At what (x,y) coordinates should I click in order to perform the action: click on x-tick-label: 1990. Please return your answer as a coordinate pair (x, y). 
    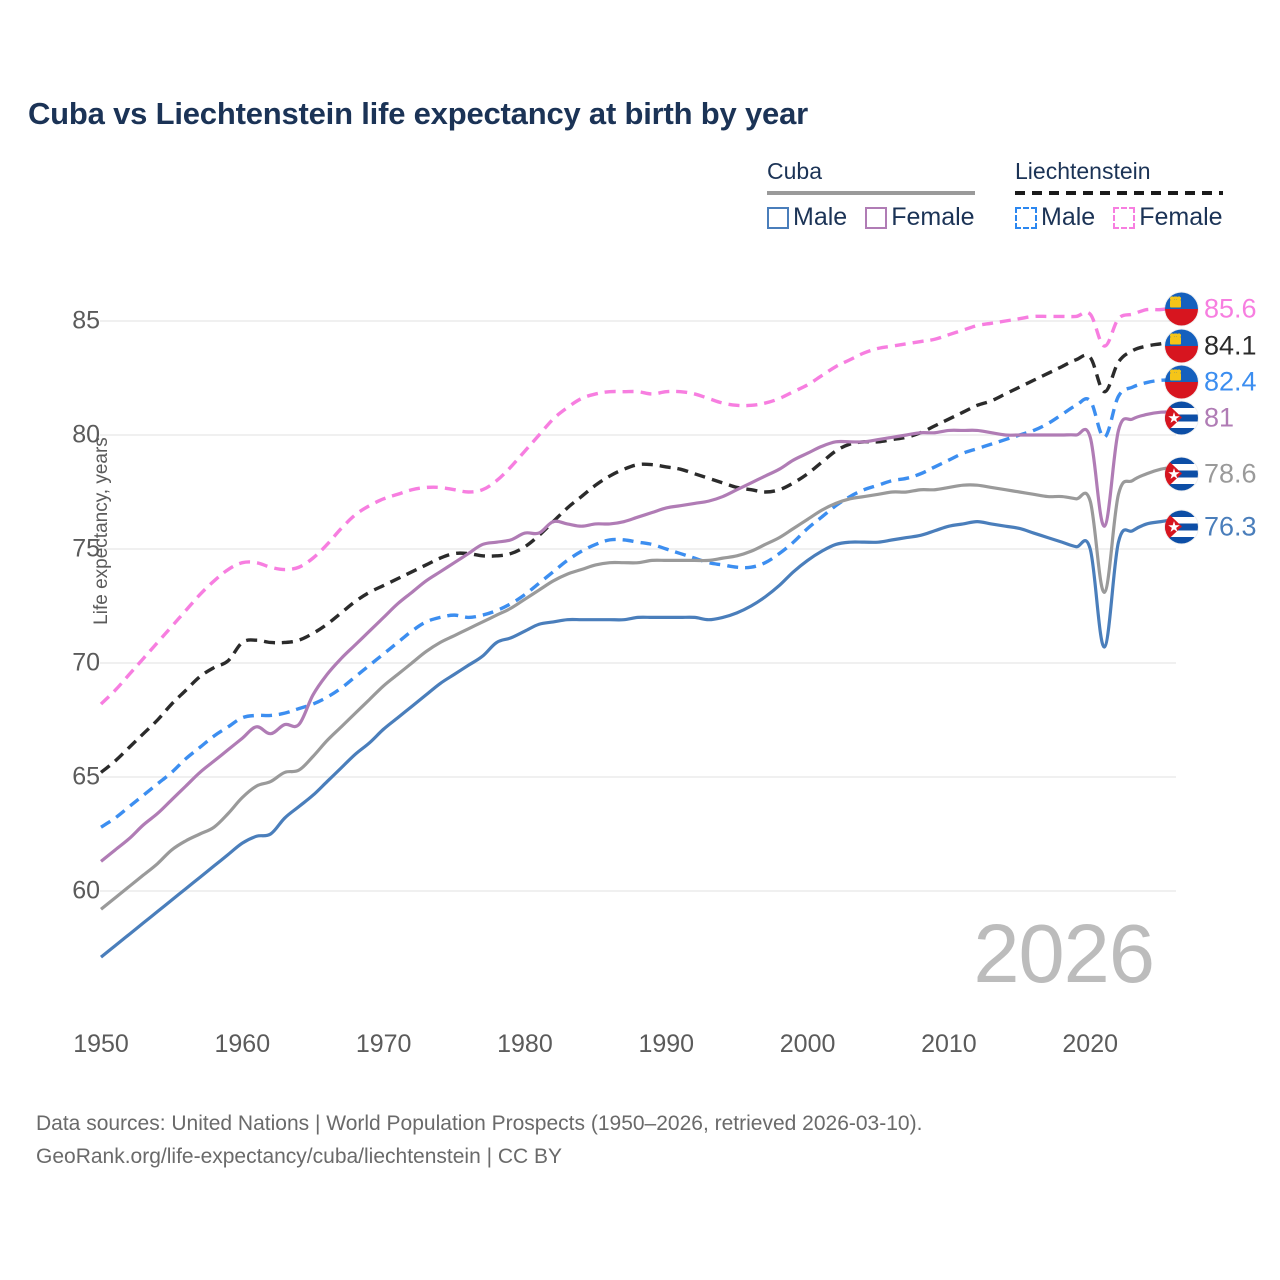
    Looking at the image, I should click on (666, 1044).